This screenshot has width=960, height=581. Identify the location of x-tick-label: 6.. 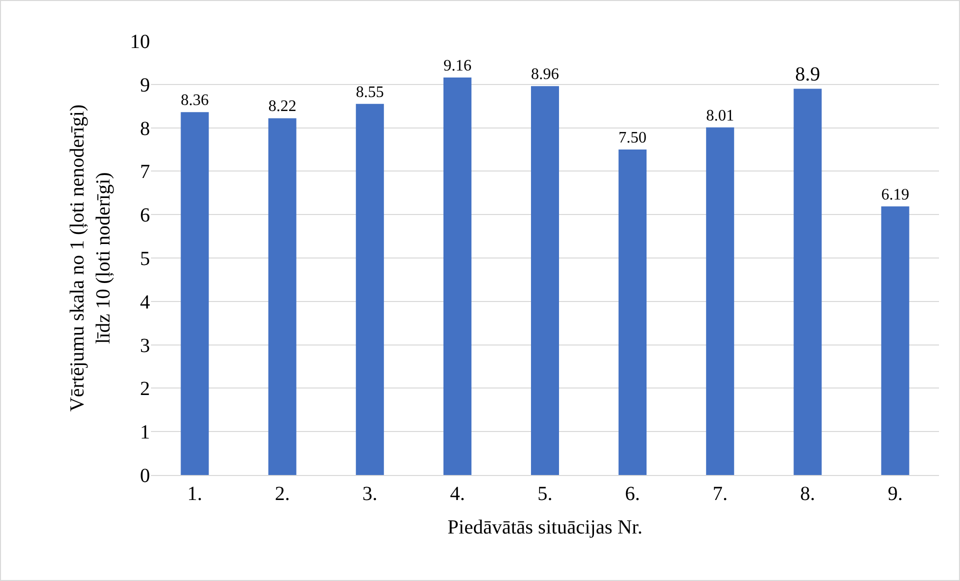
(632, 494).